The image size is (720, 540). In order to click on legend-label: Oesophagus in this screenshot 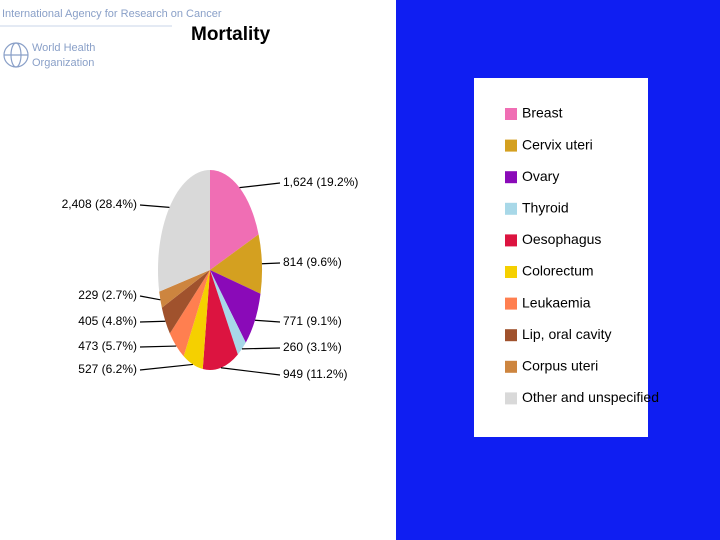, I will do `click(561, 239)`.